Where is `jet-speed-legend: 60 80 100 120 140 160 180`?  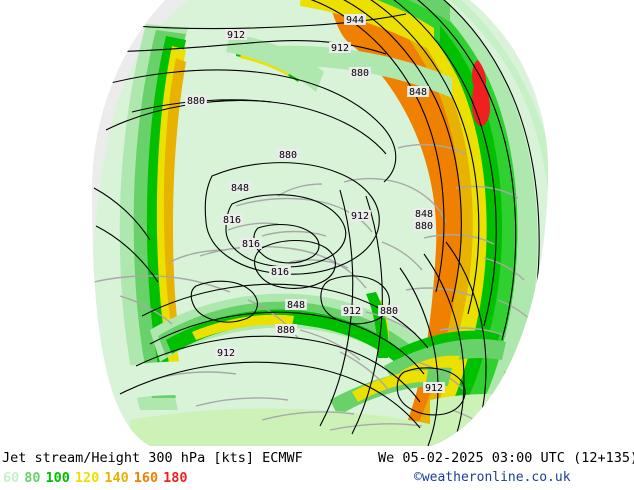
jet-speed-legend: 60 80 100 120 140 160 180 is located at coordinates (97, 478).